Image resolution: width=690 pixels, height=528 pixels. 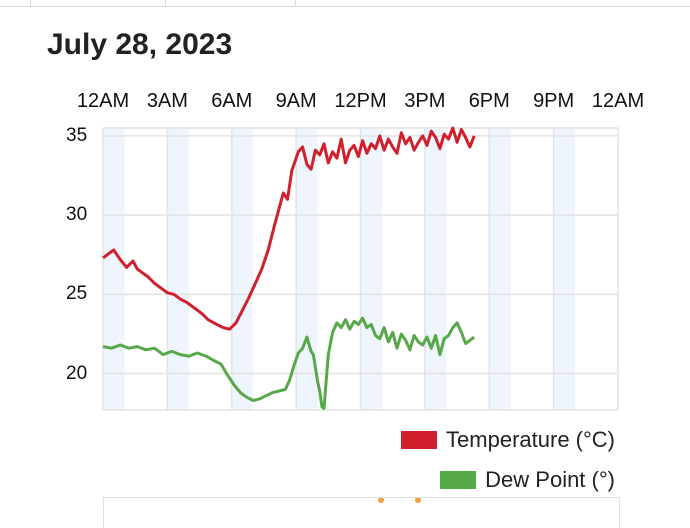 I want to click on x-tick-label: 6PM, so click(x=489, y=101).